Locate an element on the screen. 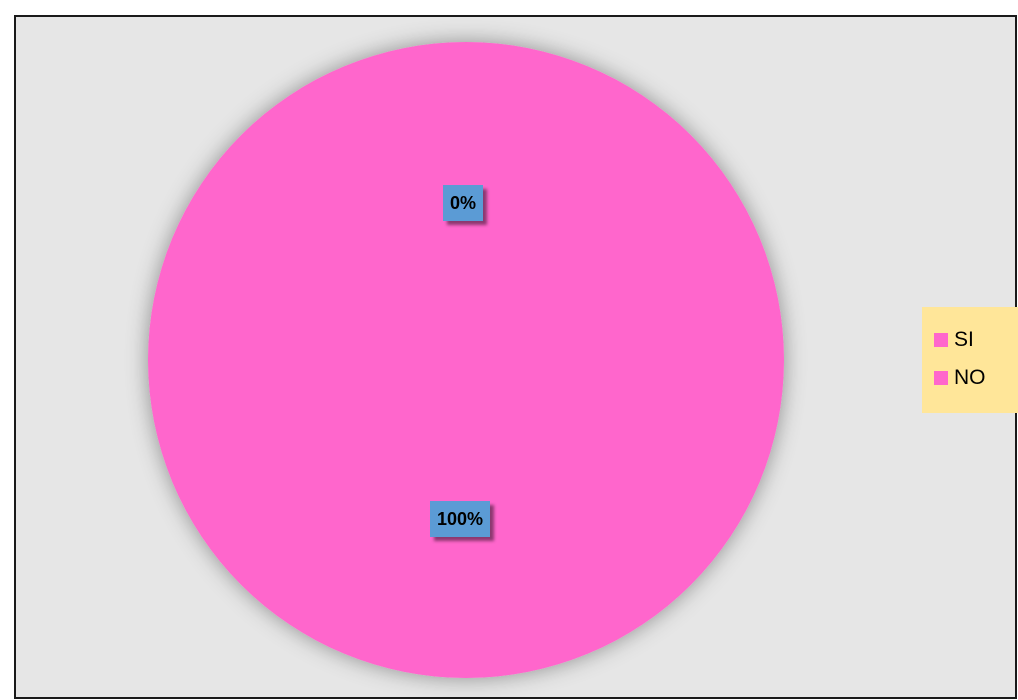 This screenshot has width=1018, height=700. legend-label-no: NO is located at coordinates (970, 377).